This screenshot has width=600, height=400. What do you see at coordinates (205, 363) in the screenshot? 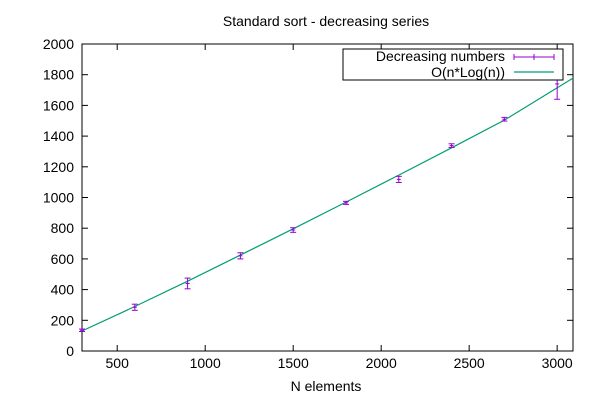
I see `x-tick-label: 1000` at bounding box center [205, 363].